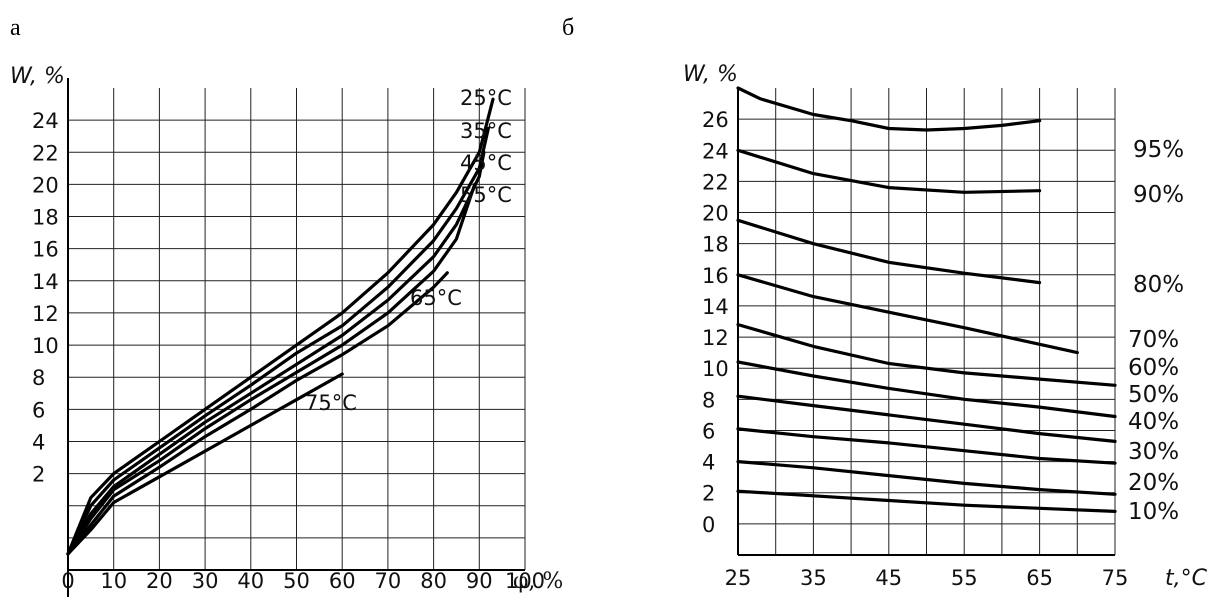 Image resolution: width=1214 pixels, height=597 pixels. What do you see at coordinates (486, 195) in the screenshot?
I see `chart-a-series-label: 55°C` at bounding box center [486, 195].